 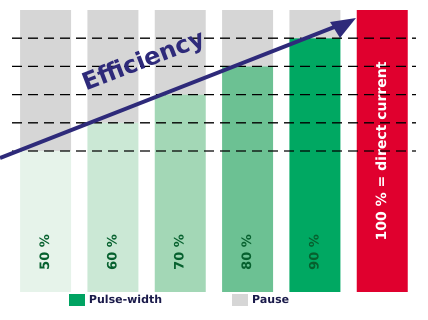 What do you see at coordinates (46, 252) in the screenshot?
I see `data-label: 50 %` at bounding box center [46, 252].